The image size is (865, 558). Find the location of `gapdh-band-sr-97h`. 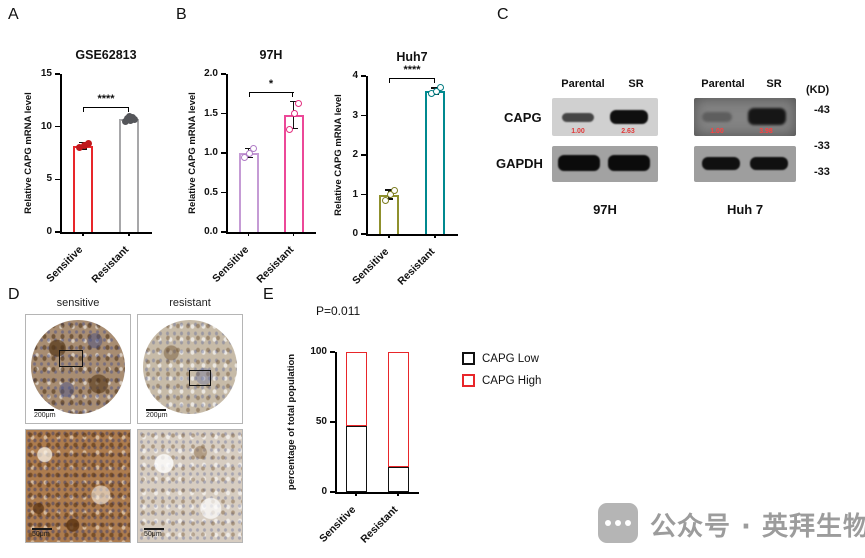

gapdh-band-sr-97h is located at coordinates (629, 163).